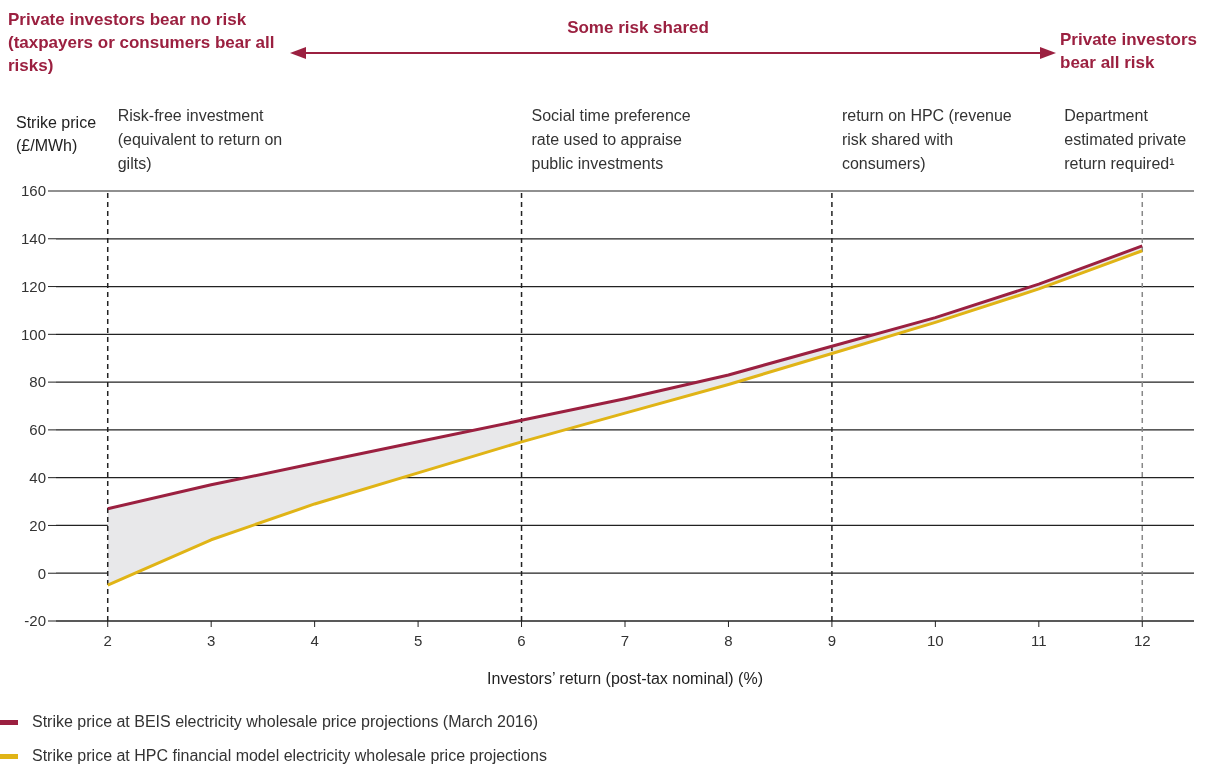 This screenshot has width=1214, height=779. I want to click on y-tick-label: -20, so click(35, 621).